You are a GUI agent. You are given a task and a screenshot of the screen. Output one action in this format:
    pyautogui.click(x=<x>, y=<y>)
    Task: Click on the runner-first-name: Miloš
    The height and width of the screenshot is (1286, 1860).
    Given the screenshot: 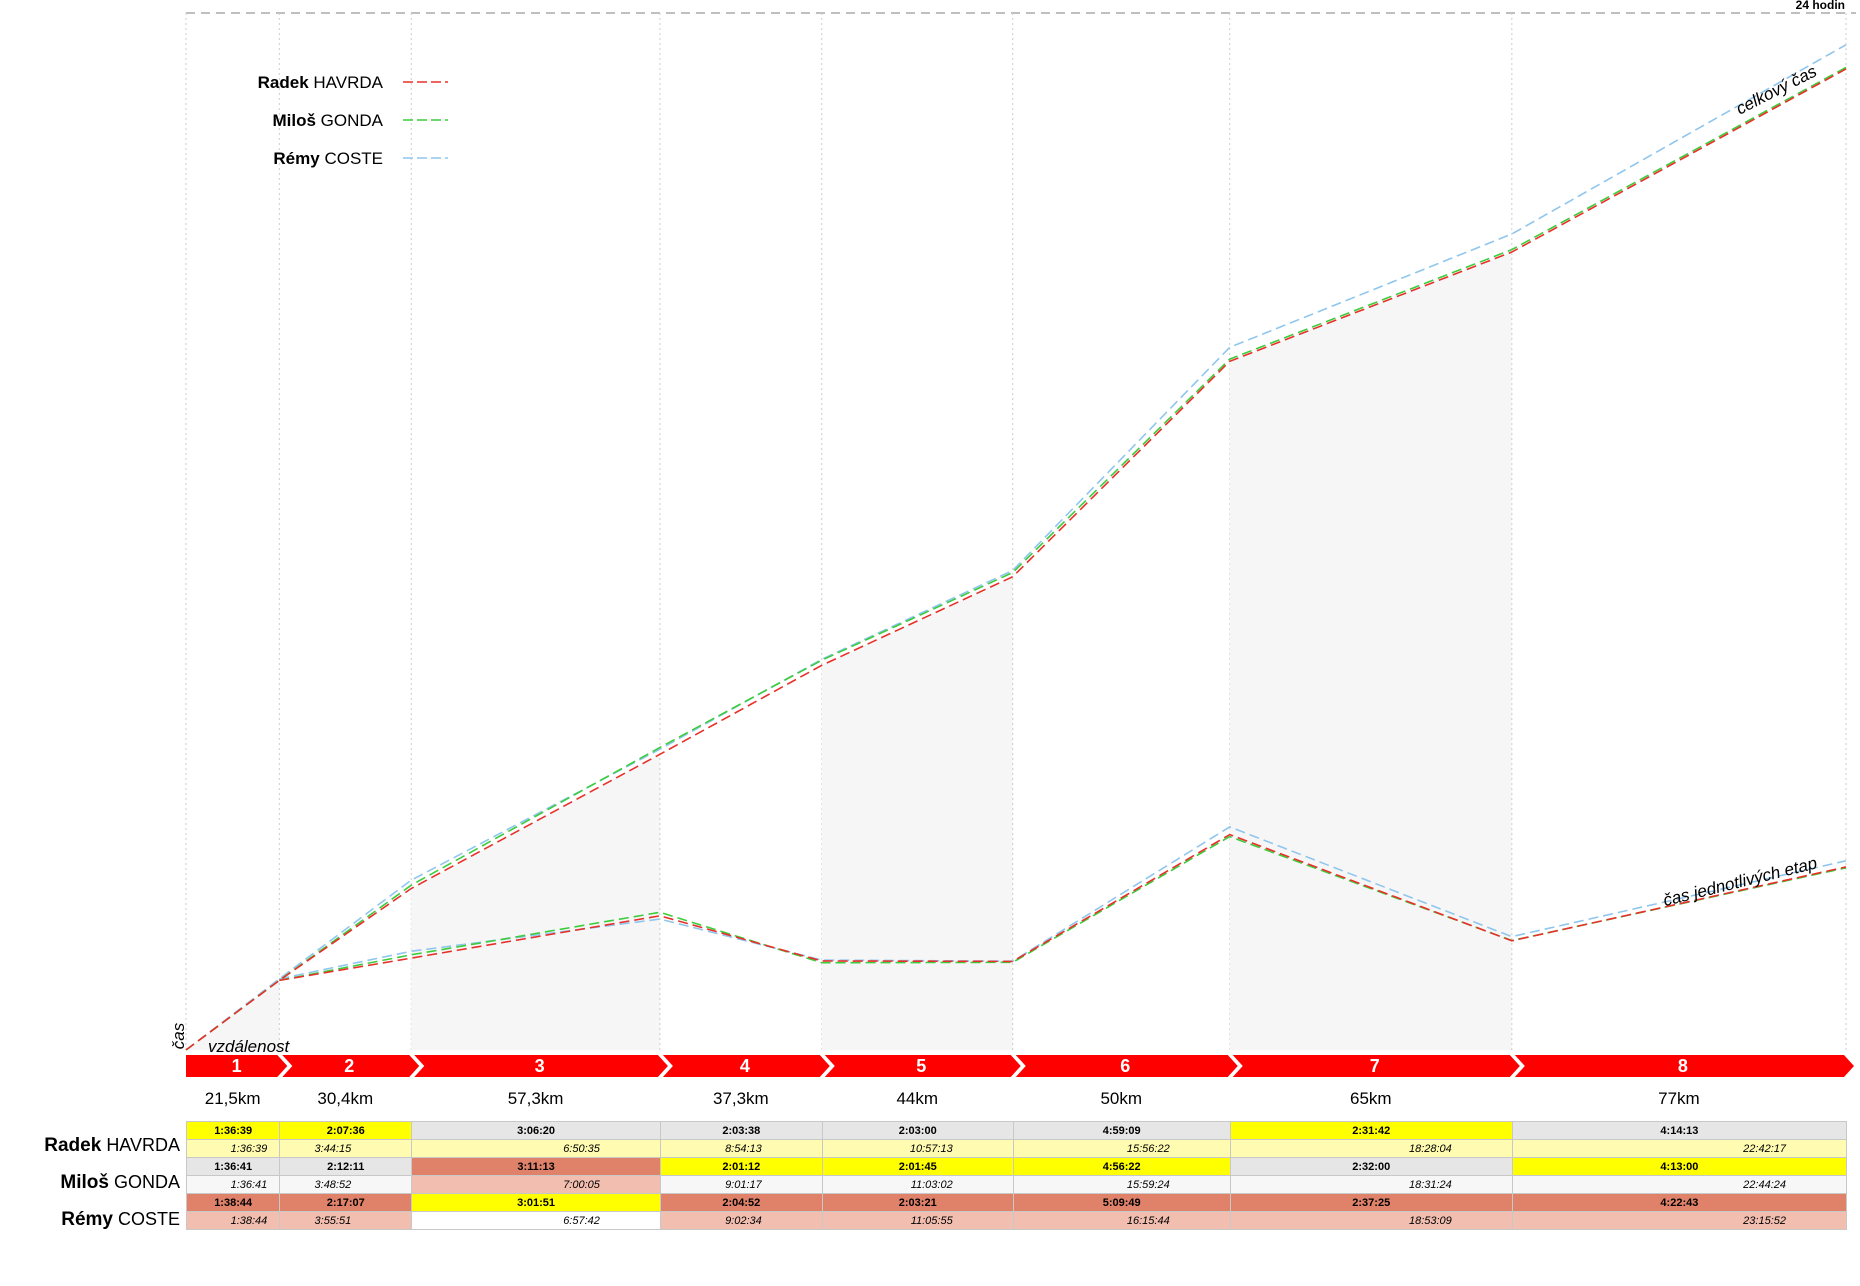 What is the action you would take?
    pyautogui.click(x=84, y=1182)
    